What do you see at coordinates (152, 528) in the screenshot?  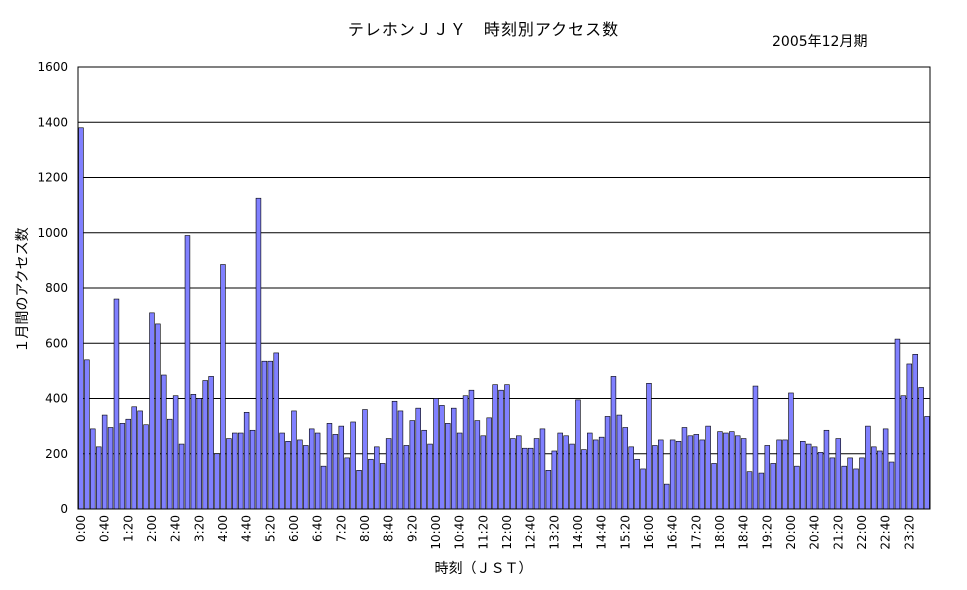 I see `x-tick-label: 2:00` at bounding box center [152, 528].